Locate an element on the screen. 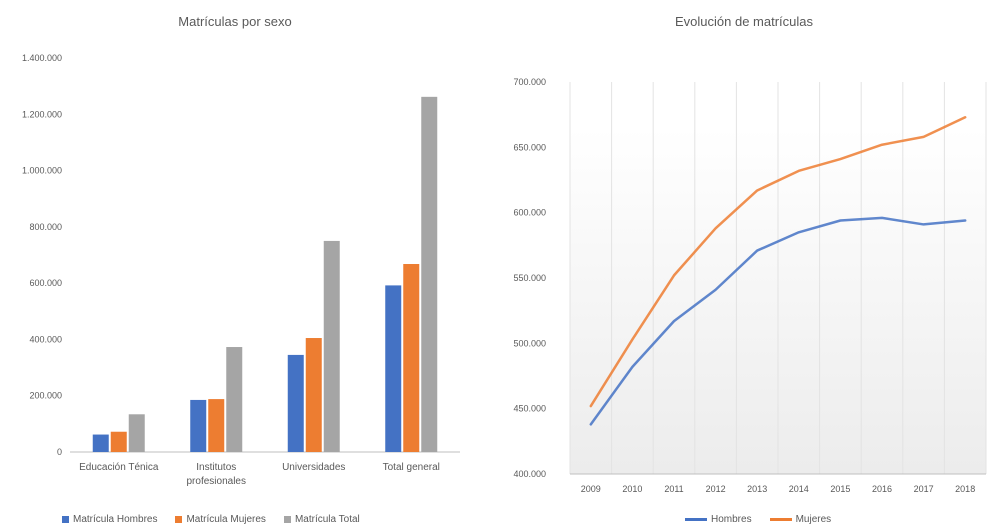  legend-label: Matrícula Hombres is located at coordinates (115, 519).